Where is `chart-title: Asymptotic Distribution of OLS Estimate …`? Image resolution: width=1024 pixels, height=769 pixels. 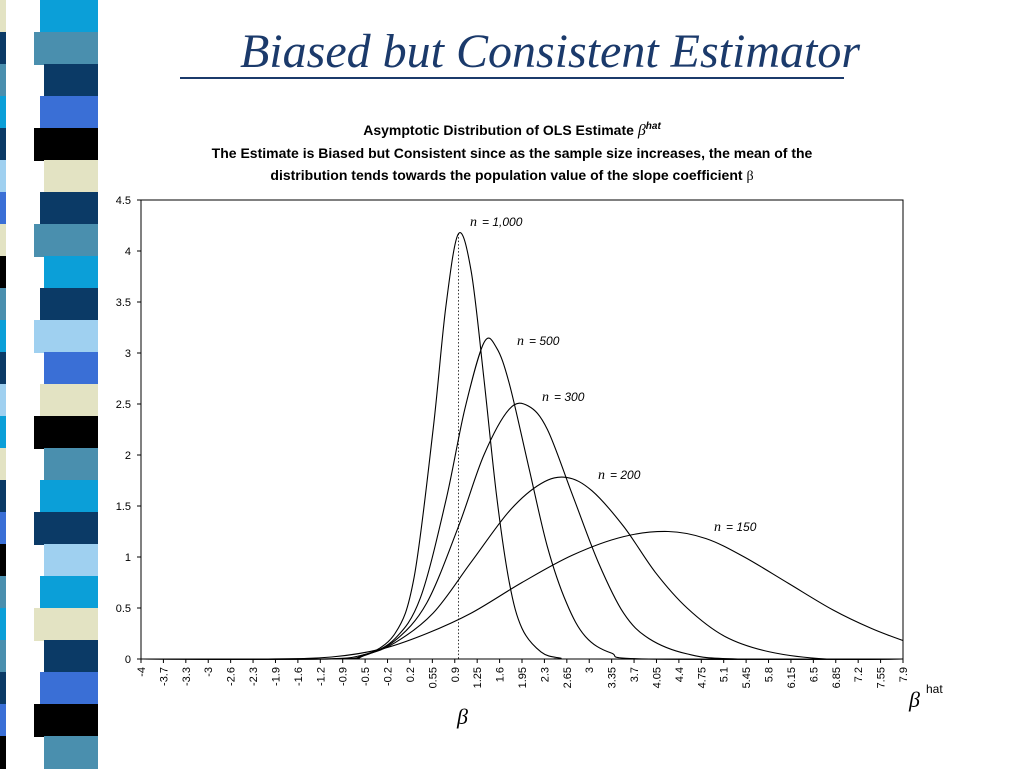
chart-title: Asymptotic Distribution of OLS Estimate … is located at coordinates (512, 152).